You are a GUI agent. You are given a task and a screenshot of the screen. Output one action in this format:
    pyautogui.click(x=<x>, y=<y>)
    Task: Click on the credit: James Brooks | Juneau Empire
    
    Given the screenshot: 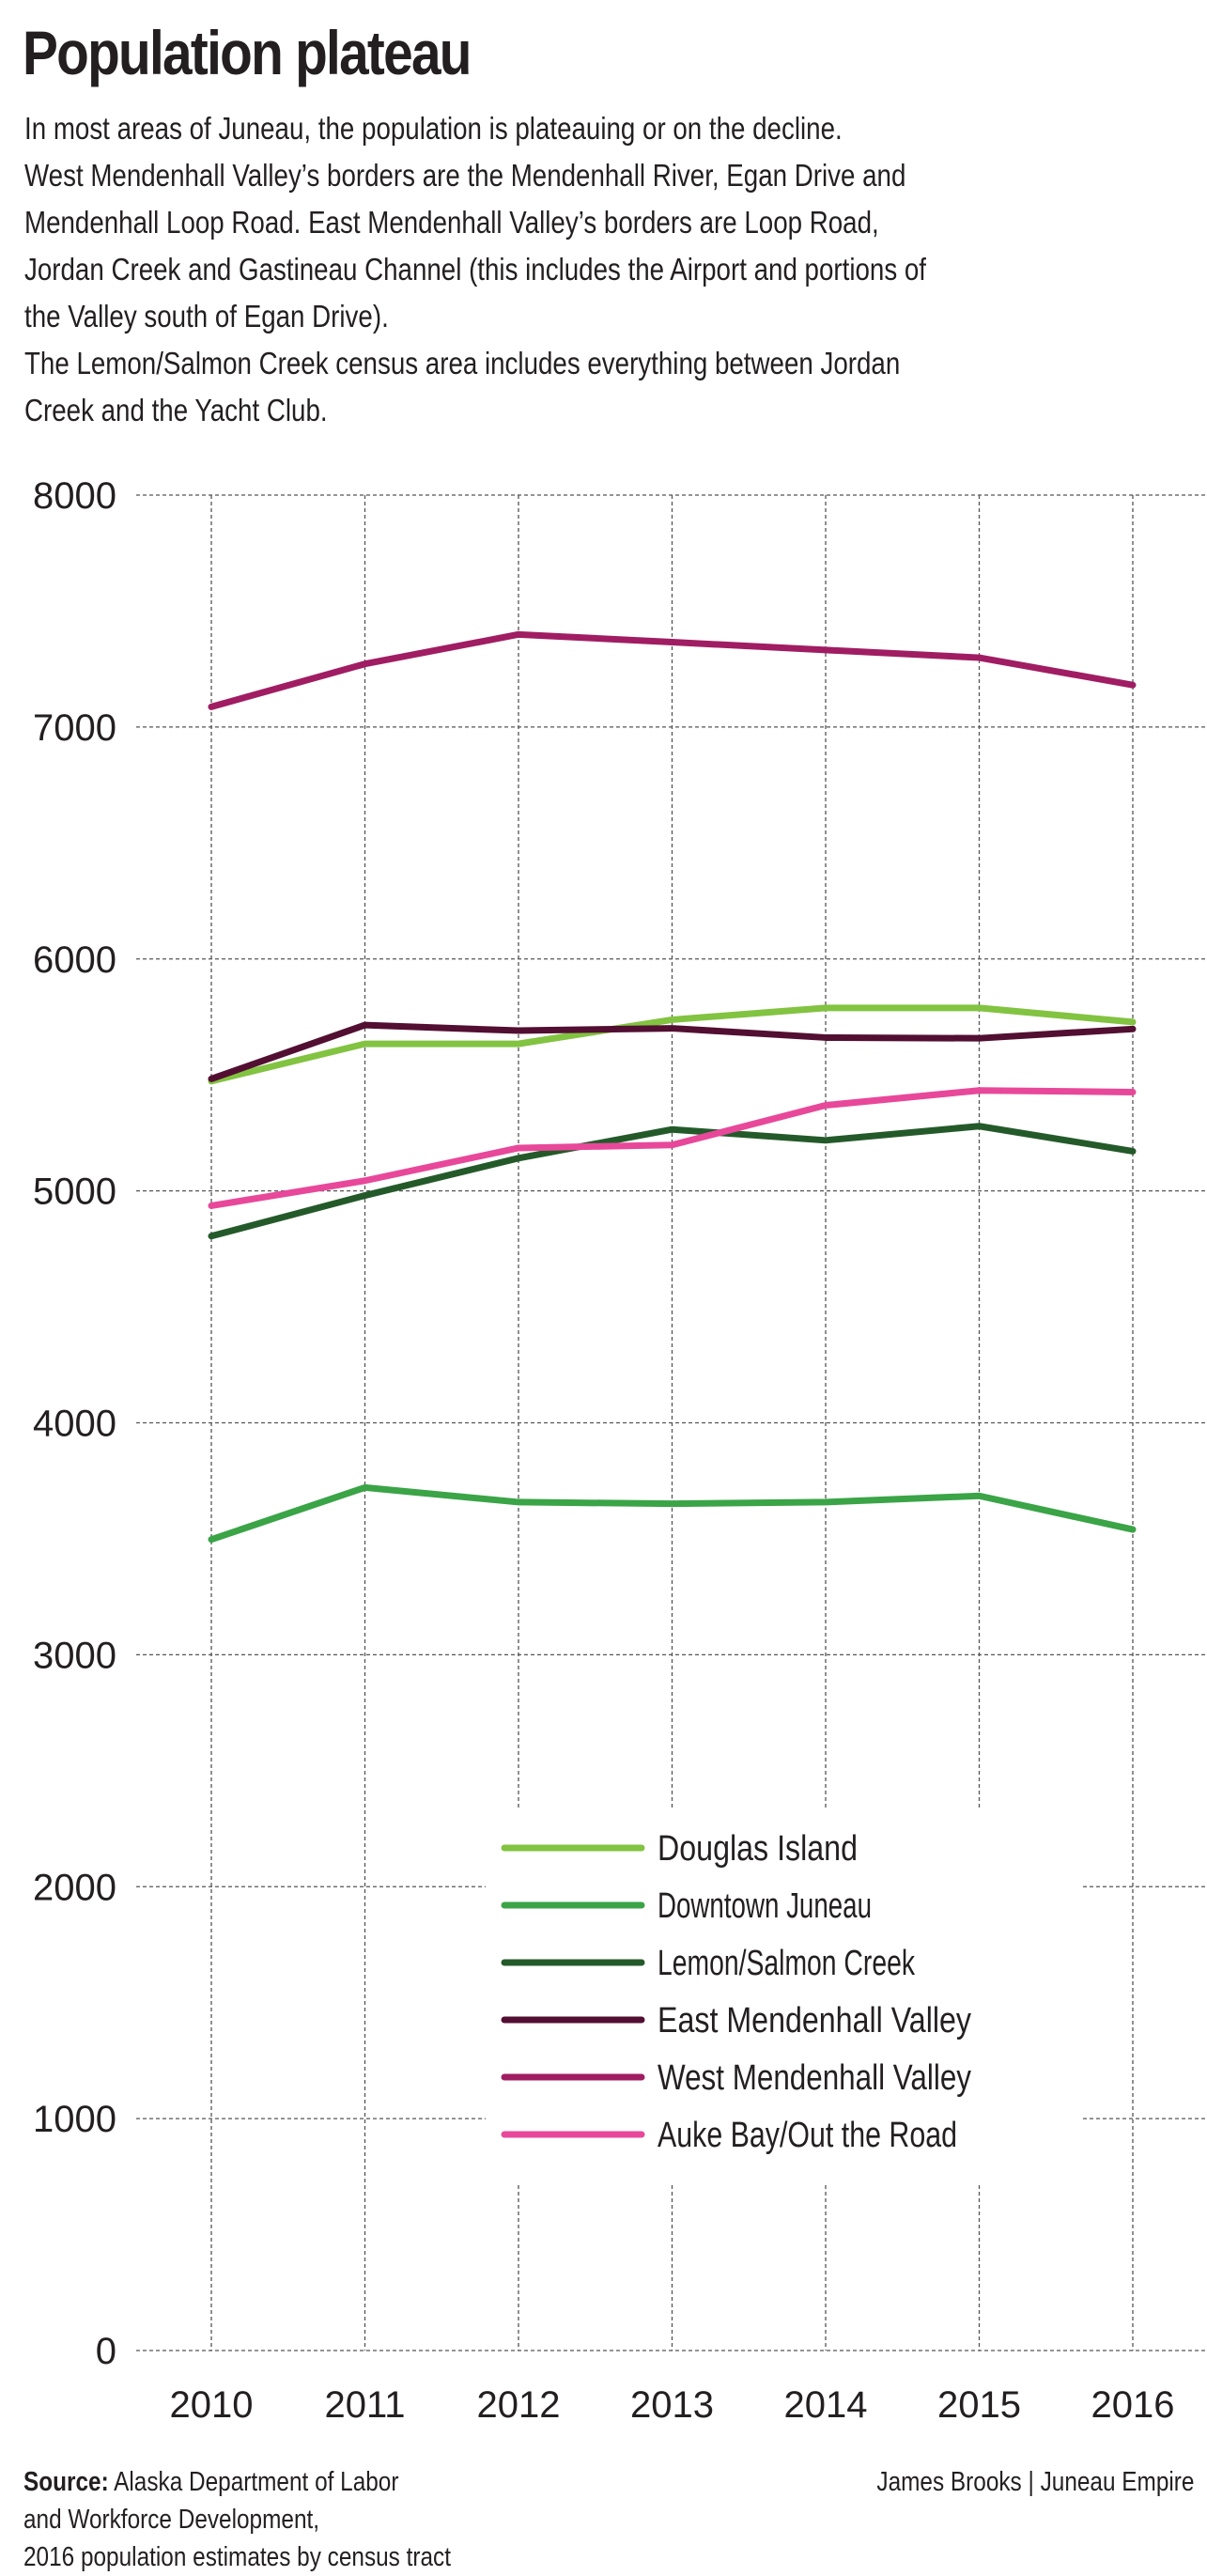 What is the action you would take?
    pyautogui.click(x=1035, y=2482)
    